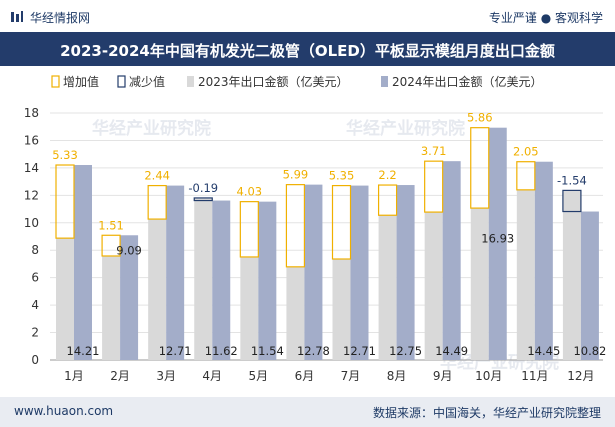 This screenshot has width=615, height=427. What do you see at coordinates (434, 151) in the screenshot?
I see `change-label: 3.71` at bounding box center [434, 151].